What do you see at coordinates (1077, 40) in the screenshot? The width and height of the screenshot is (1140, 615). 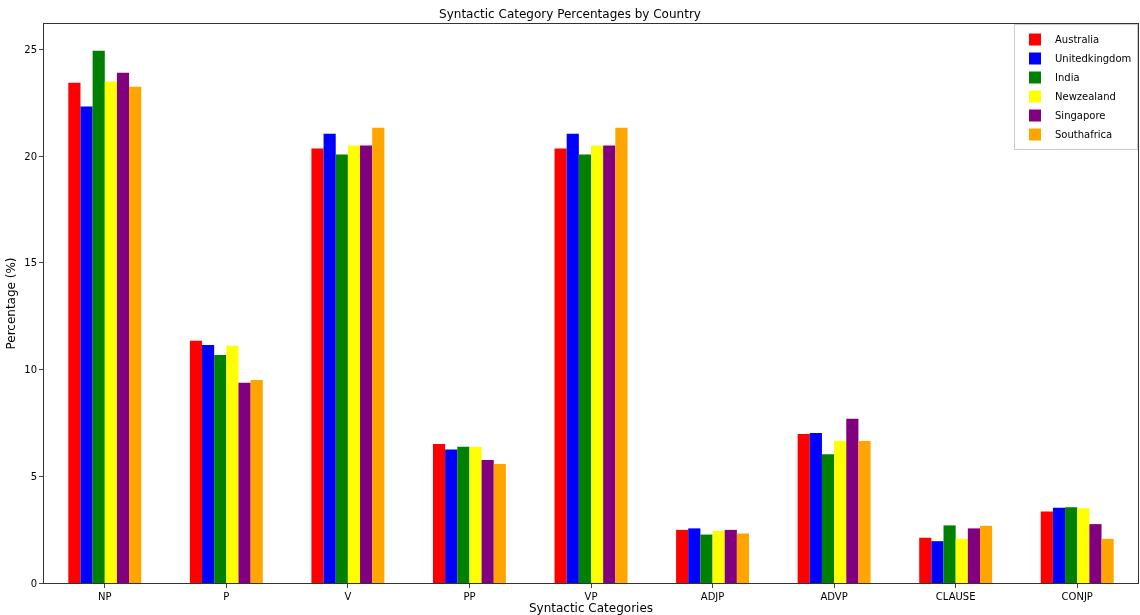 I see `legend-label: Australia` at bounding box center [1077, 40].